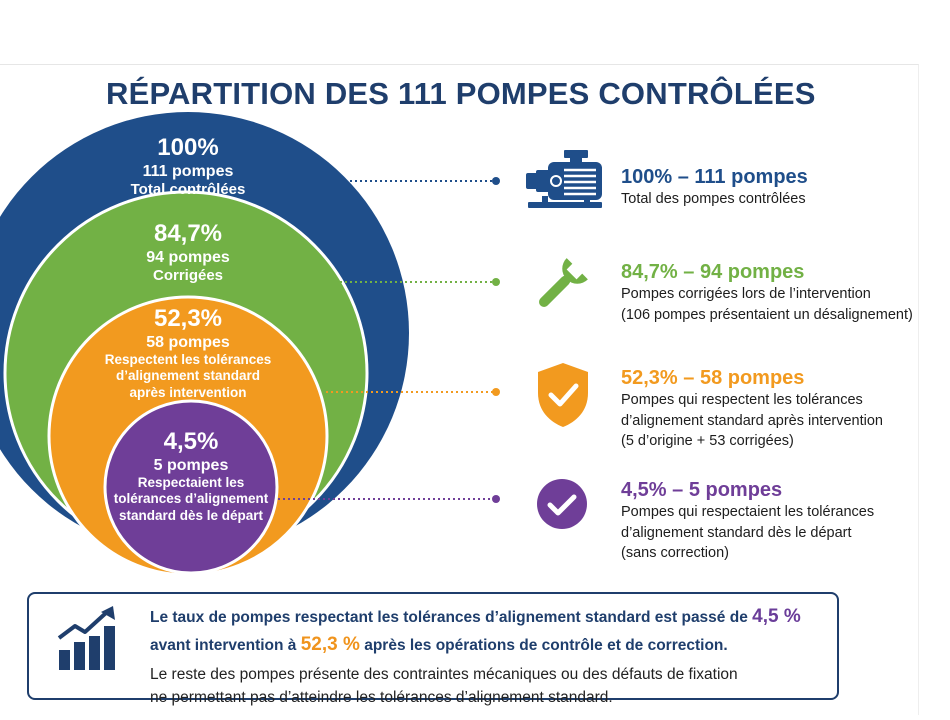 The width and height of the screenshot is (950, 720). What do you see at coordinates (707, 441) in the screenshot?
I see `legend-text: (5 d’origine + 53 corrigées)` at bounding box center [707, 441].